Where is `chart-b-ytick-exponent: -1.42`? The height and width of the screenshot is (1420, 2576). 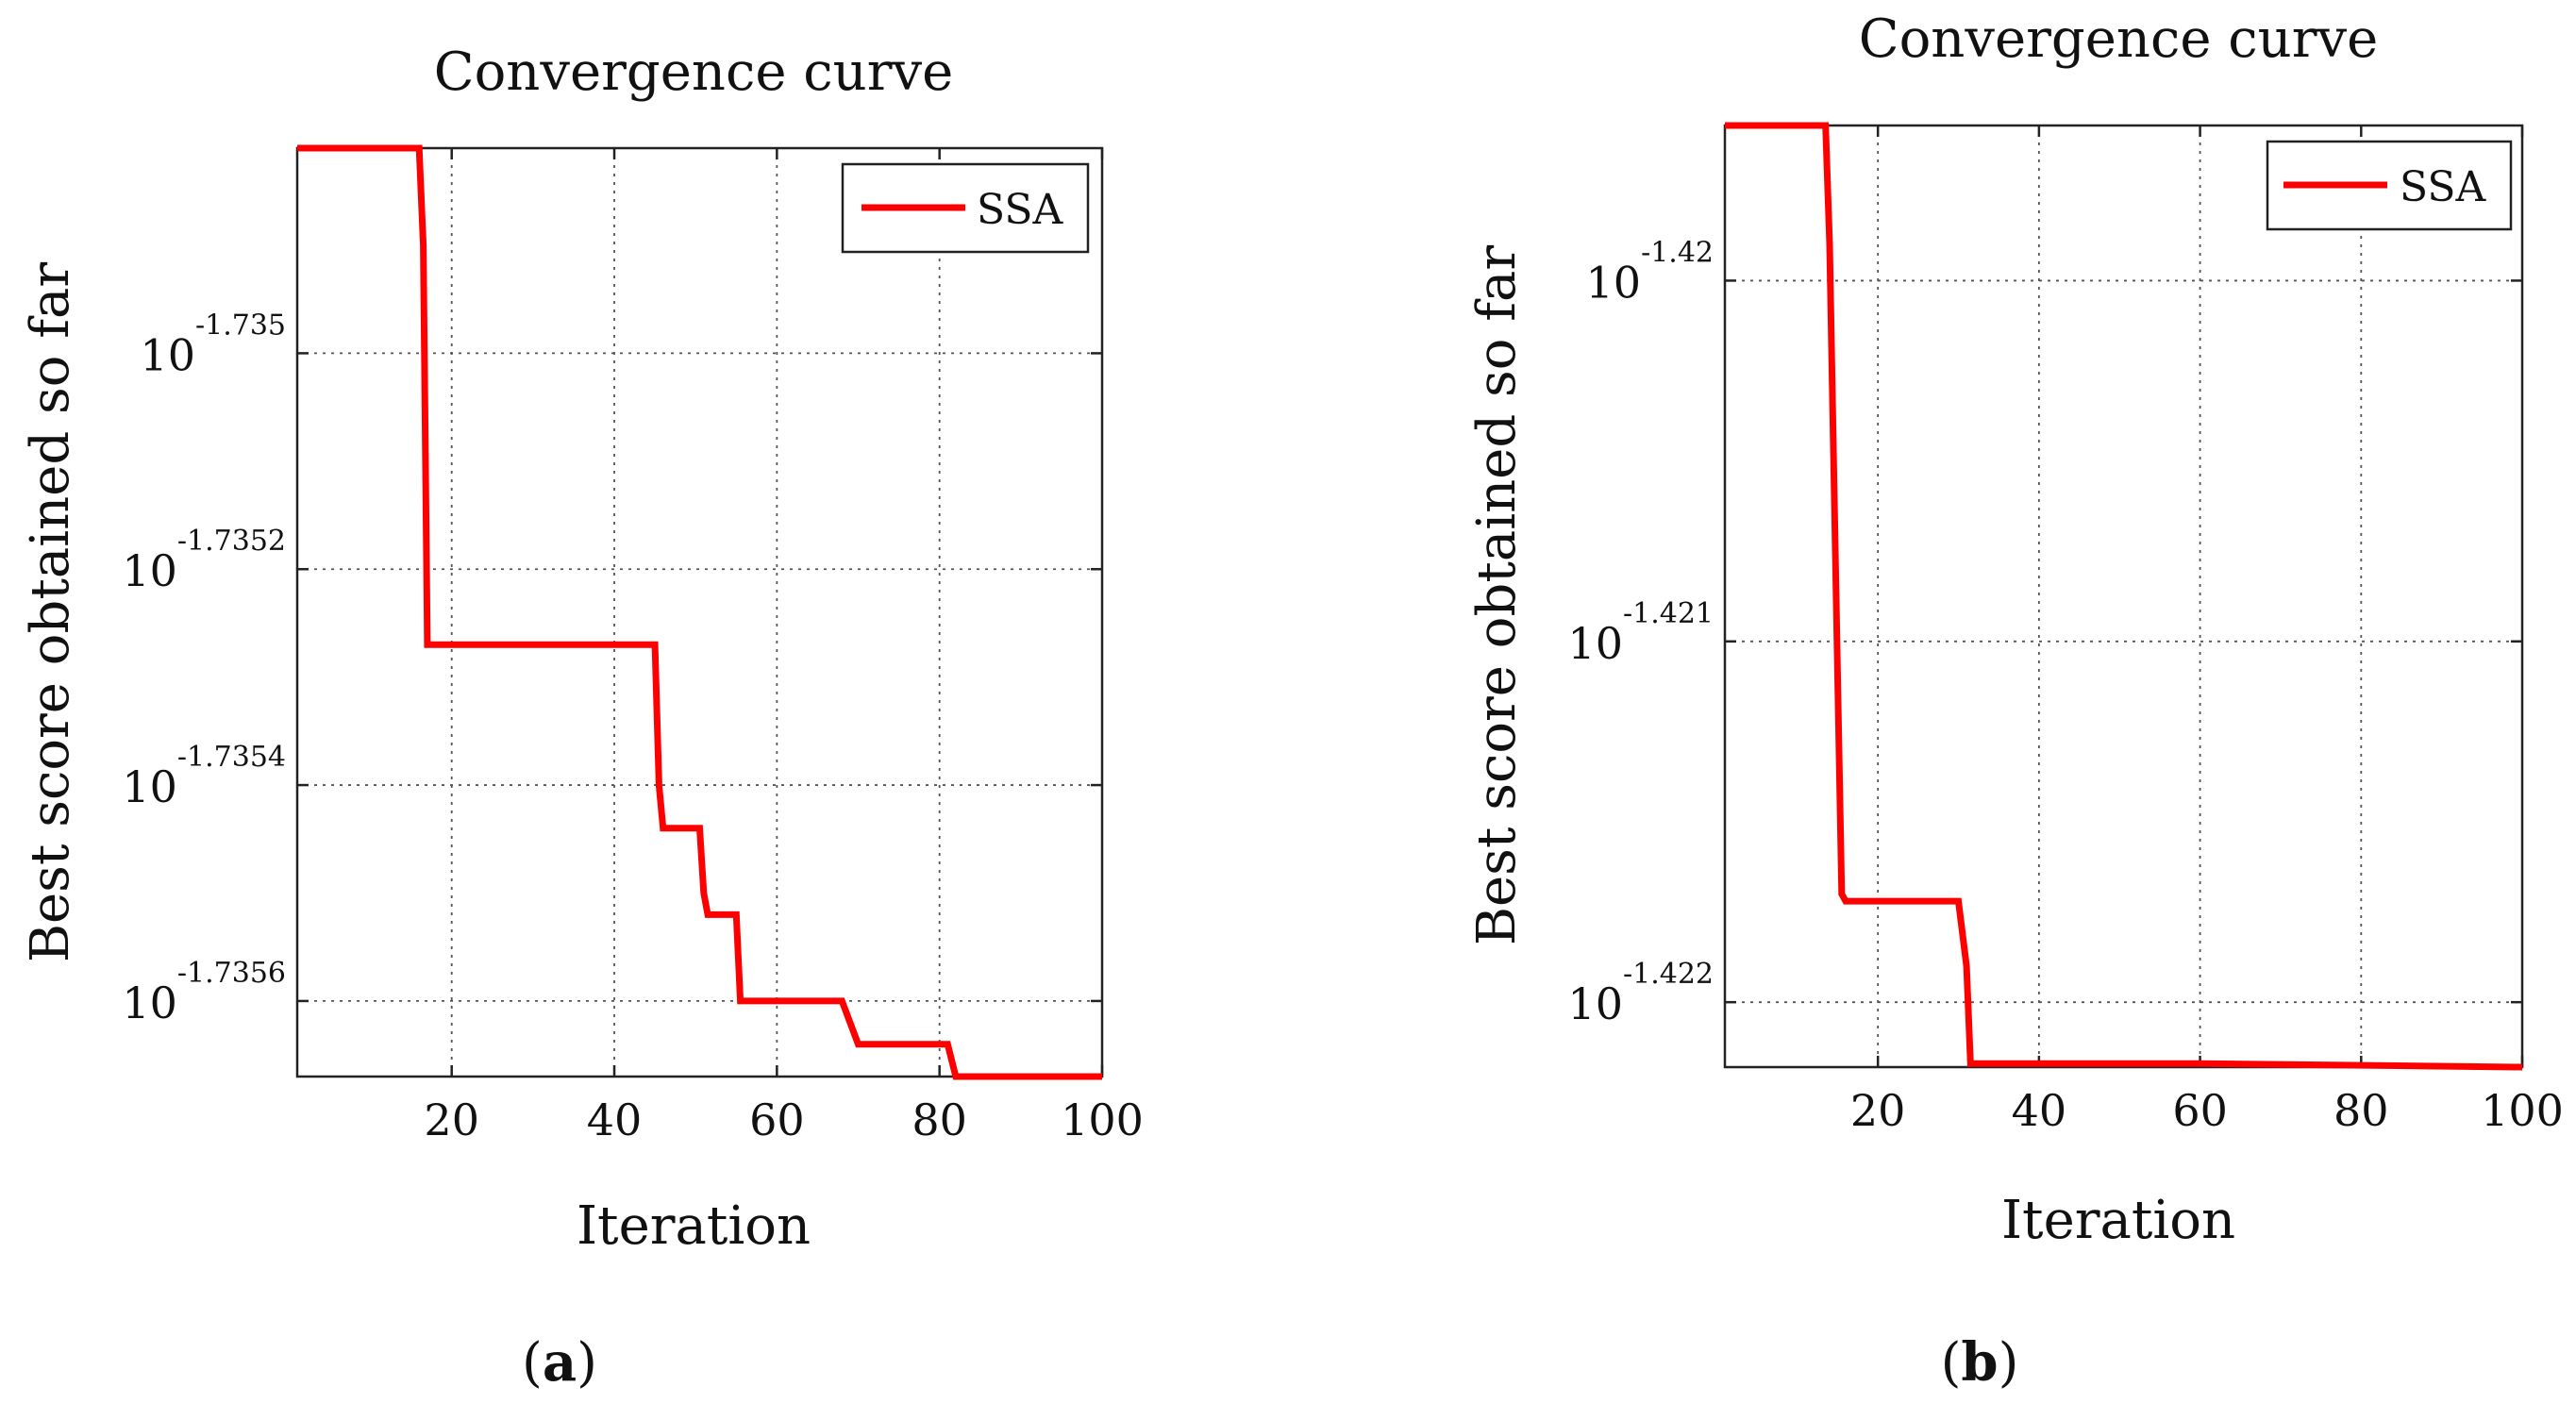 chart-b-ytick-exponent: -1.42 is located at coordinates (1677, 252).